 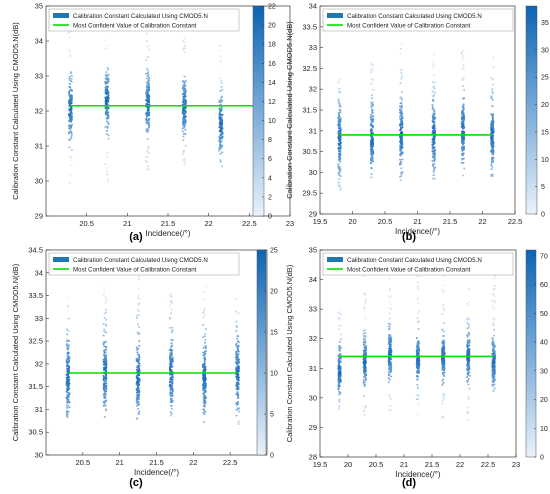 What do you see at coordinates (313, 172) in the screenshot?
I see `y-tick-label: 30` at bounding box center [313, 172].